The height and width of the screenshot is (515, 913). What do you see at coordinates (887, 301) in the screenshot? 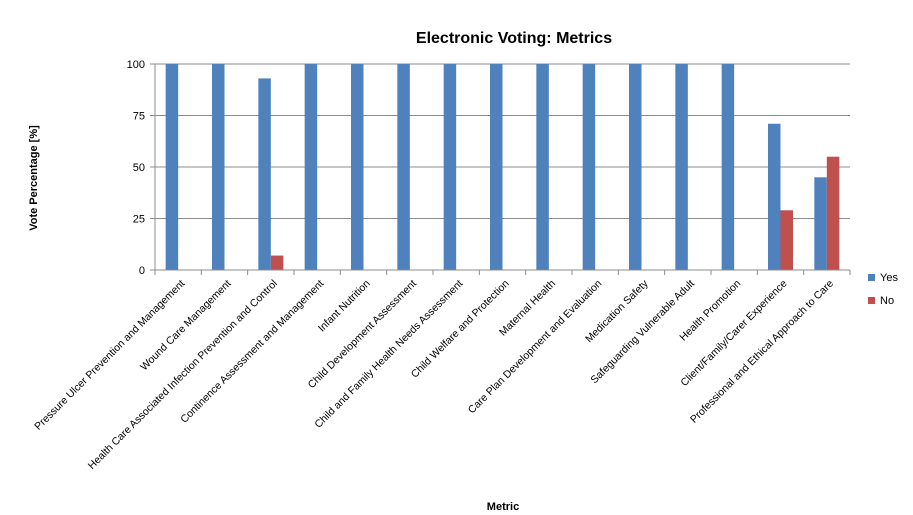
I see `legend-label: No` at bounding box center [887, 301].